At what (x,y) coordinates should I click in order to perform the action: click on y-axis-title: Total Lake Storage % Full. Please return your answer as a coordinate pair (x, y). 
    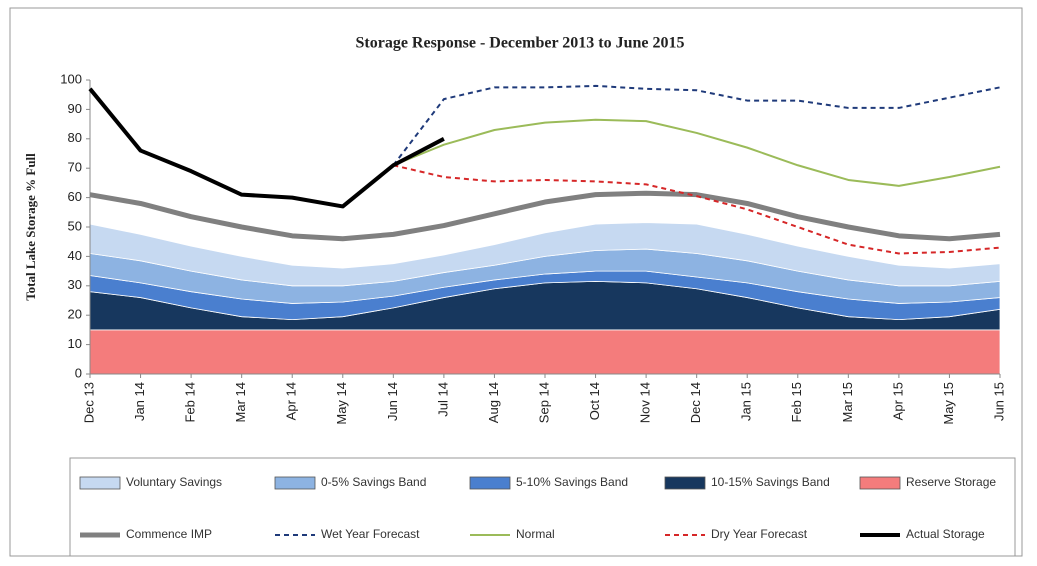
    Looking at the image, I should click on (30, 227).